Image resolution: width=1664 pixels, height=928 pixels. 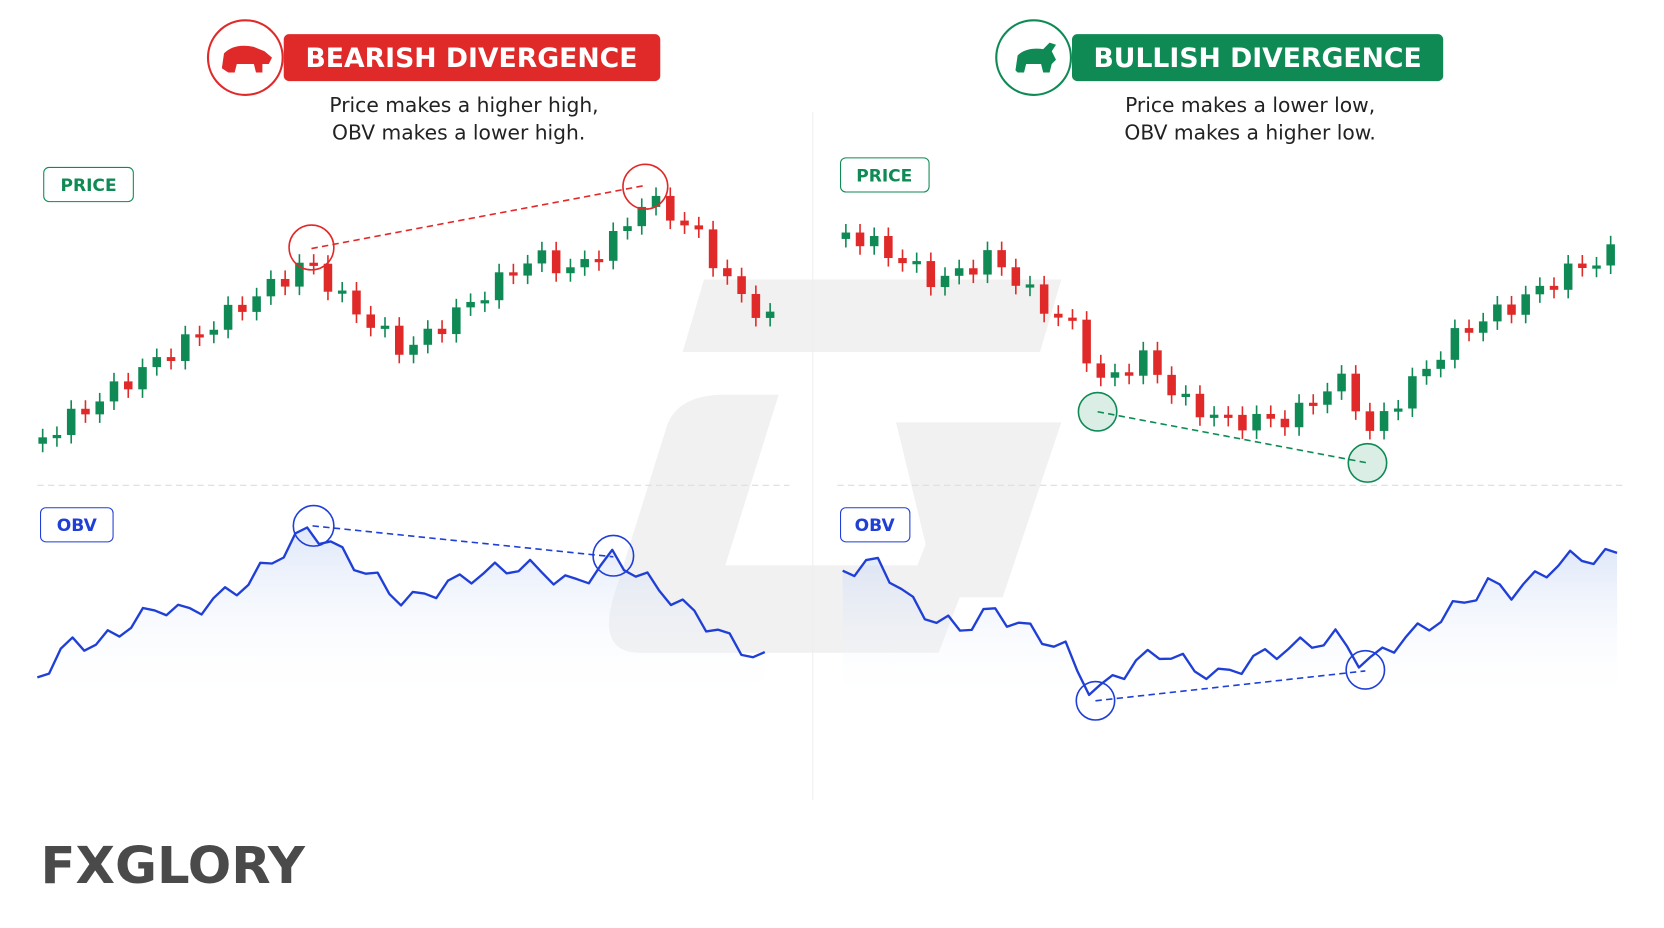 I want to click on bull-shape, so click(x=1035, y=57).